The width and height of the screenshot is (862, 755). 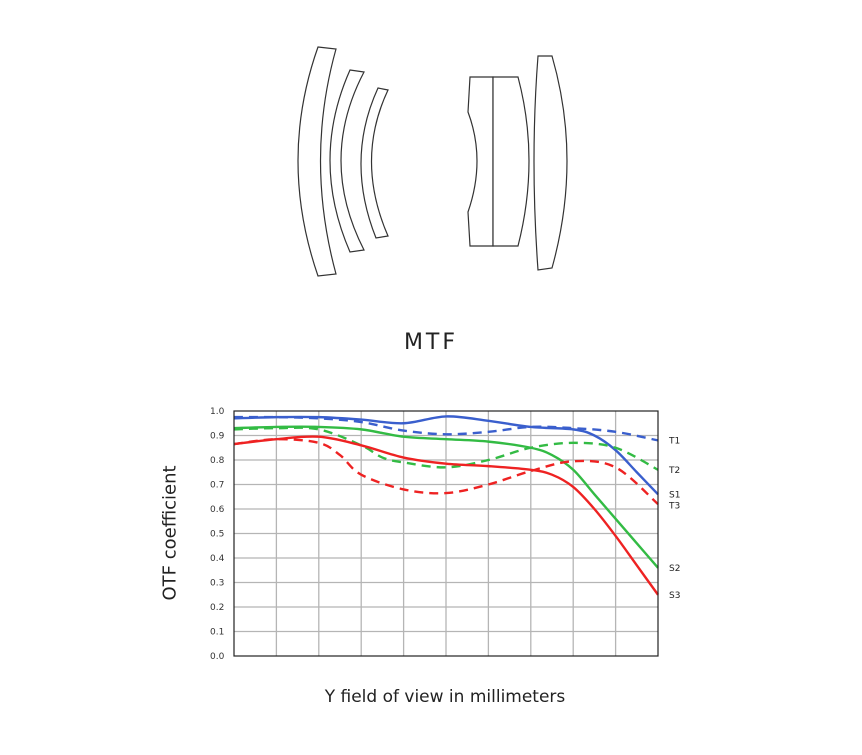 I want to click on series-label-s2: S2, so click(x=674, y=569).